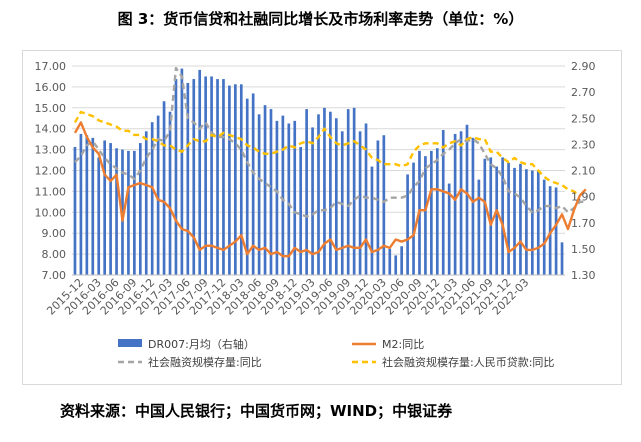 Image resolution: width=641 pixels, height=442 pixels. I want to click on legend-swatch, so click(130, 343).